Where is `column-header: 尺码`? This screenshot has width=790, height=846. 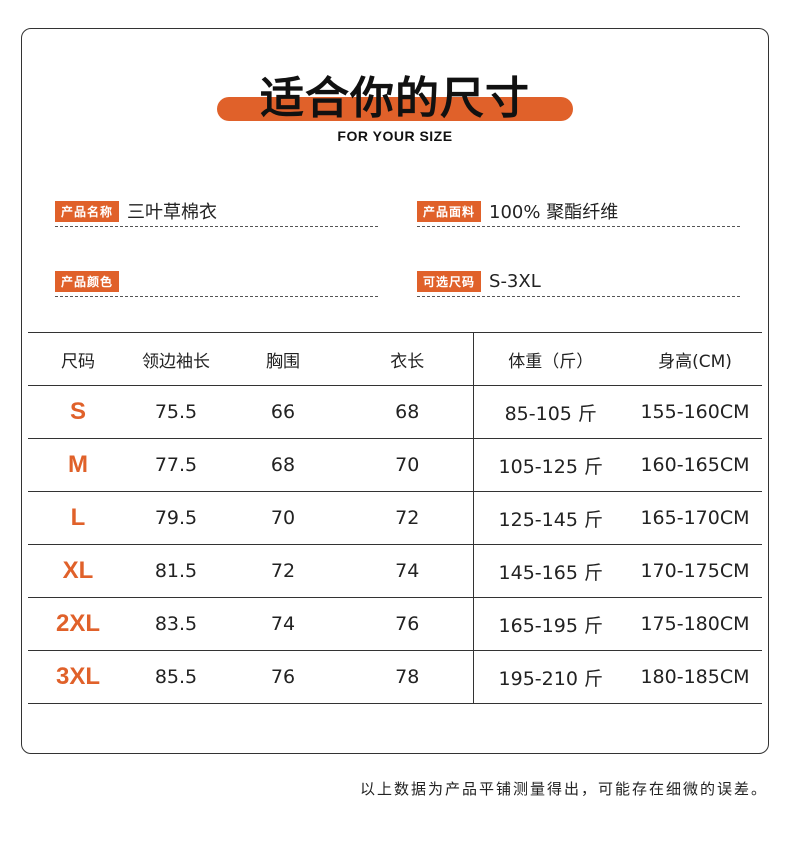 column-header: 尺码 is located at coordinates (78, 359).